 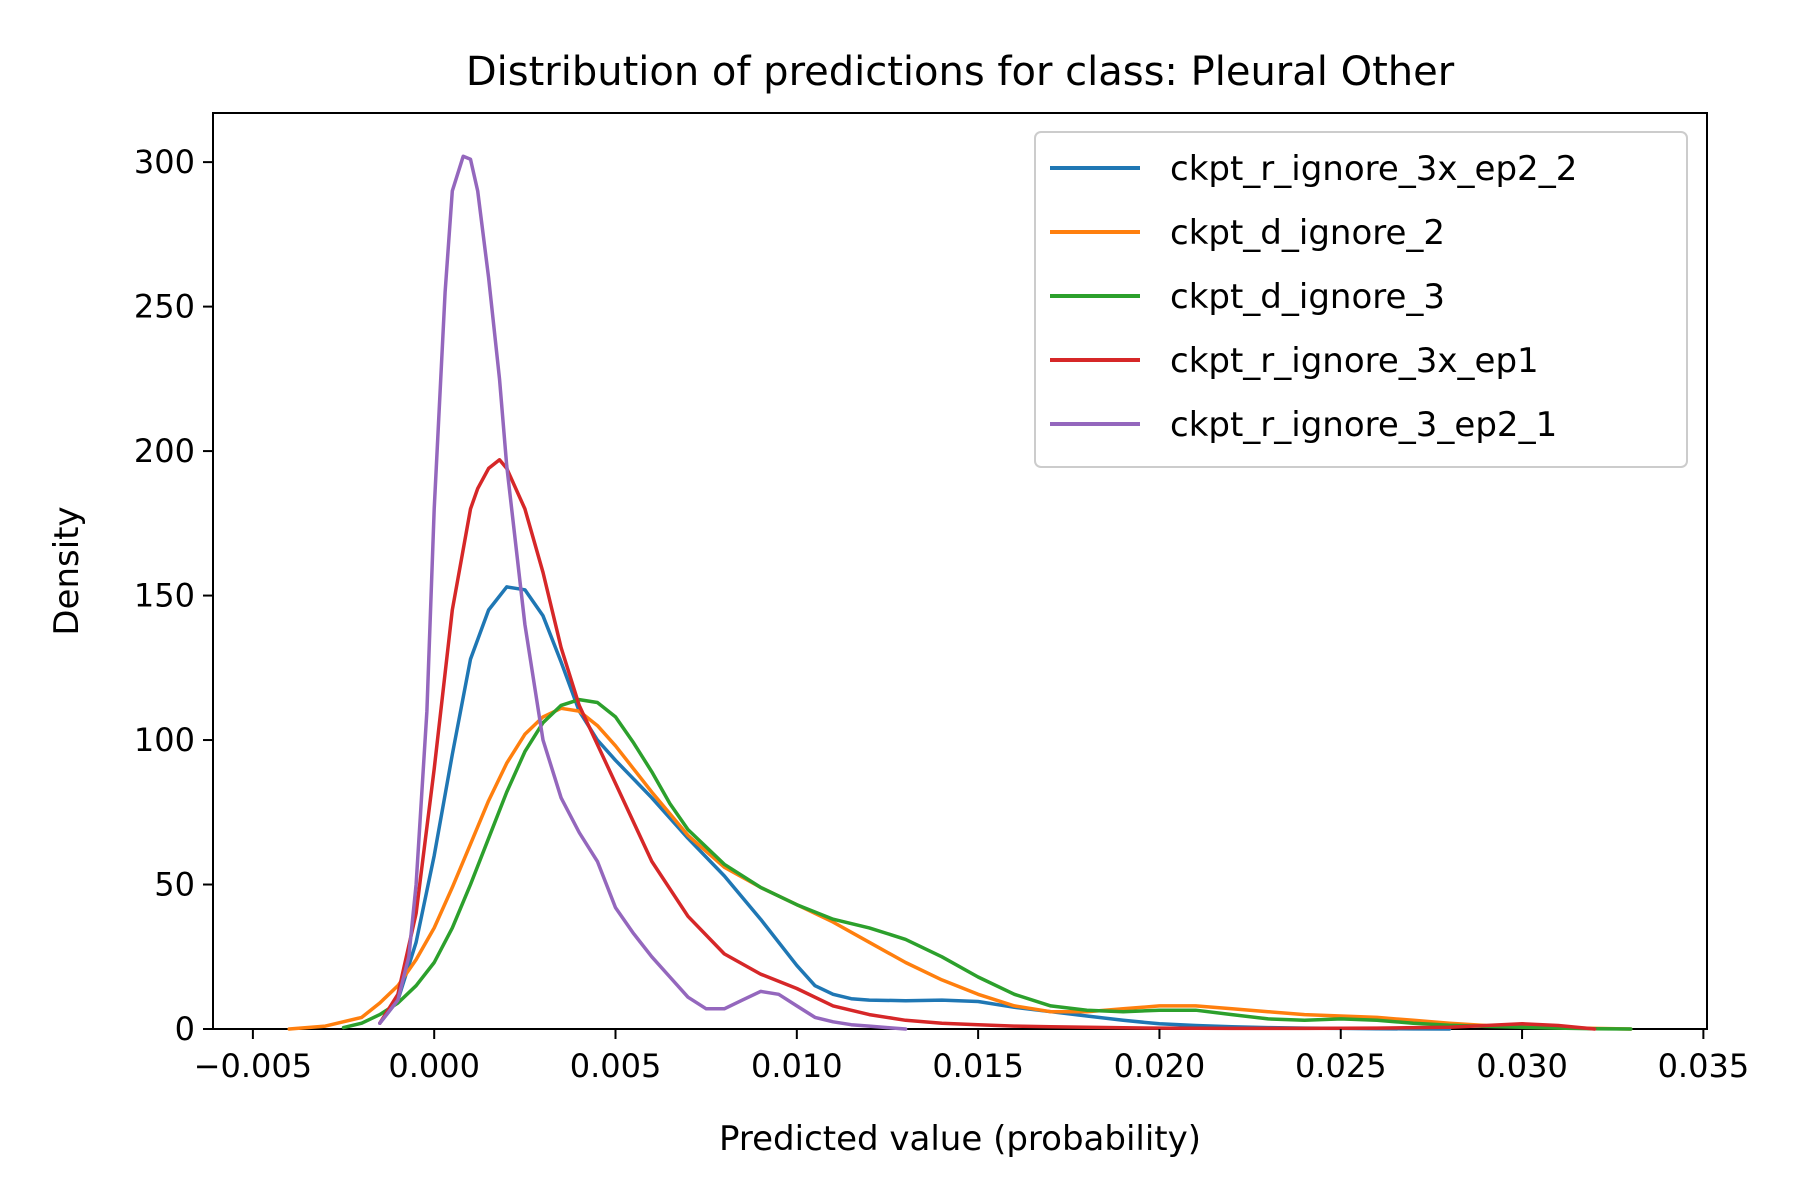 I want to click on y-tick-label: 100, so click(x=164, y=740).